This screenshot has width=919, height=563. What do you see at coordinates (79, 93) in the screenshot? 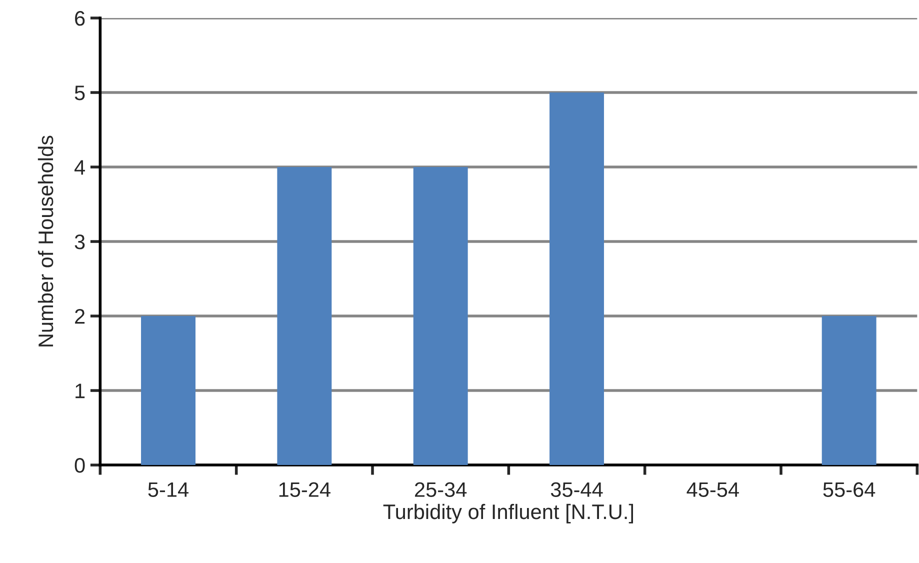
I see `y-tick-label: 5` at bounding box center [79, 93].